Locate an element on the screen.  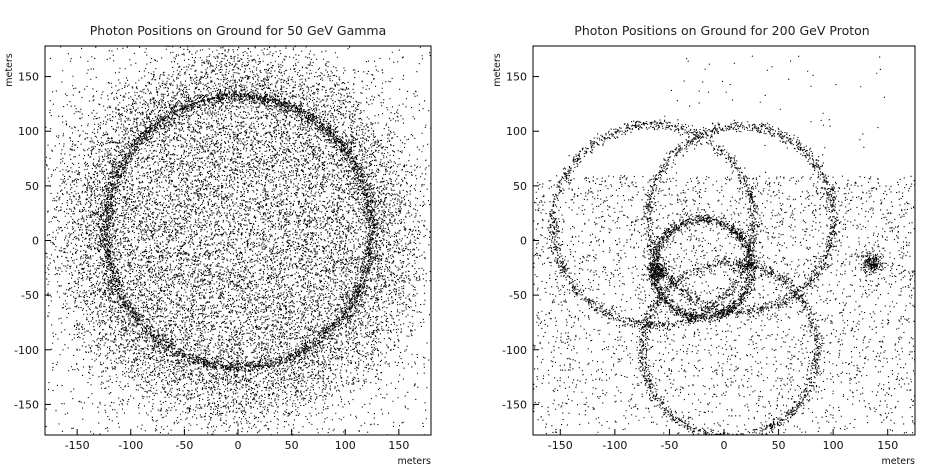
y-axis-label-gamma: meters is located at coordinates (9, 70).